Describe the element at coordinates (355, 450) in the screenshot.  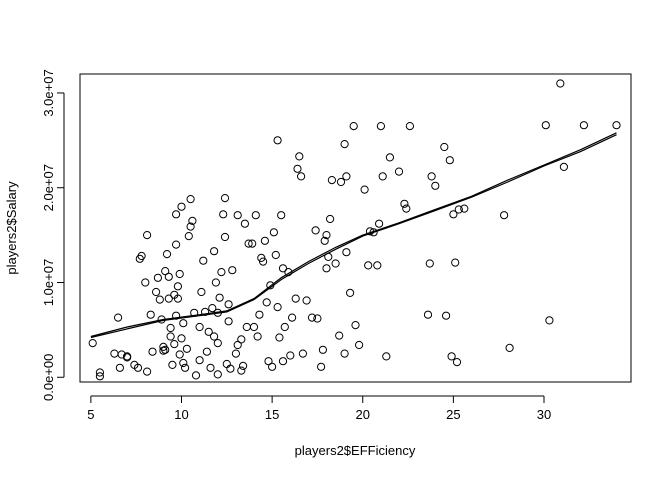
I see `x-axis-label: players2$EFFiciency` at that location.